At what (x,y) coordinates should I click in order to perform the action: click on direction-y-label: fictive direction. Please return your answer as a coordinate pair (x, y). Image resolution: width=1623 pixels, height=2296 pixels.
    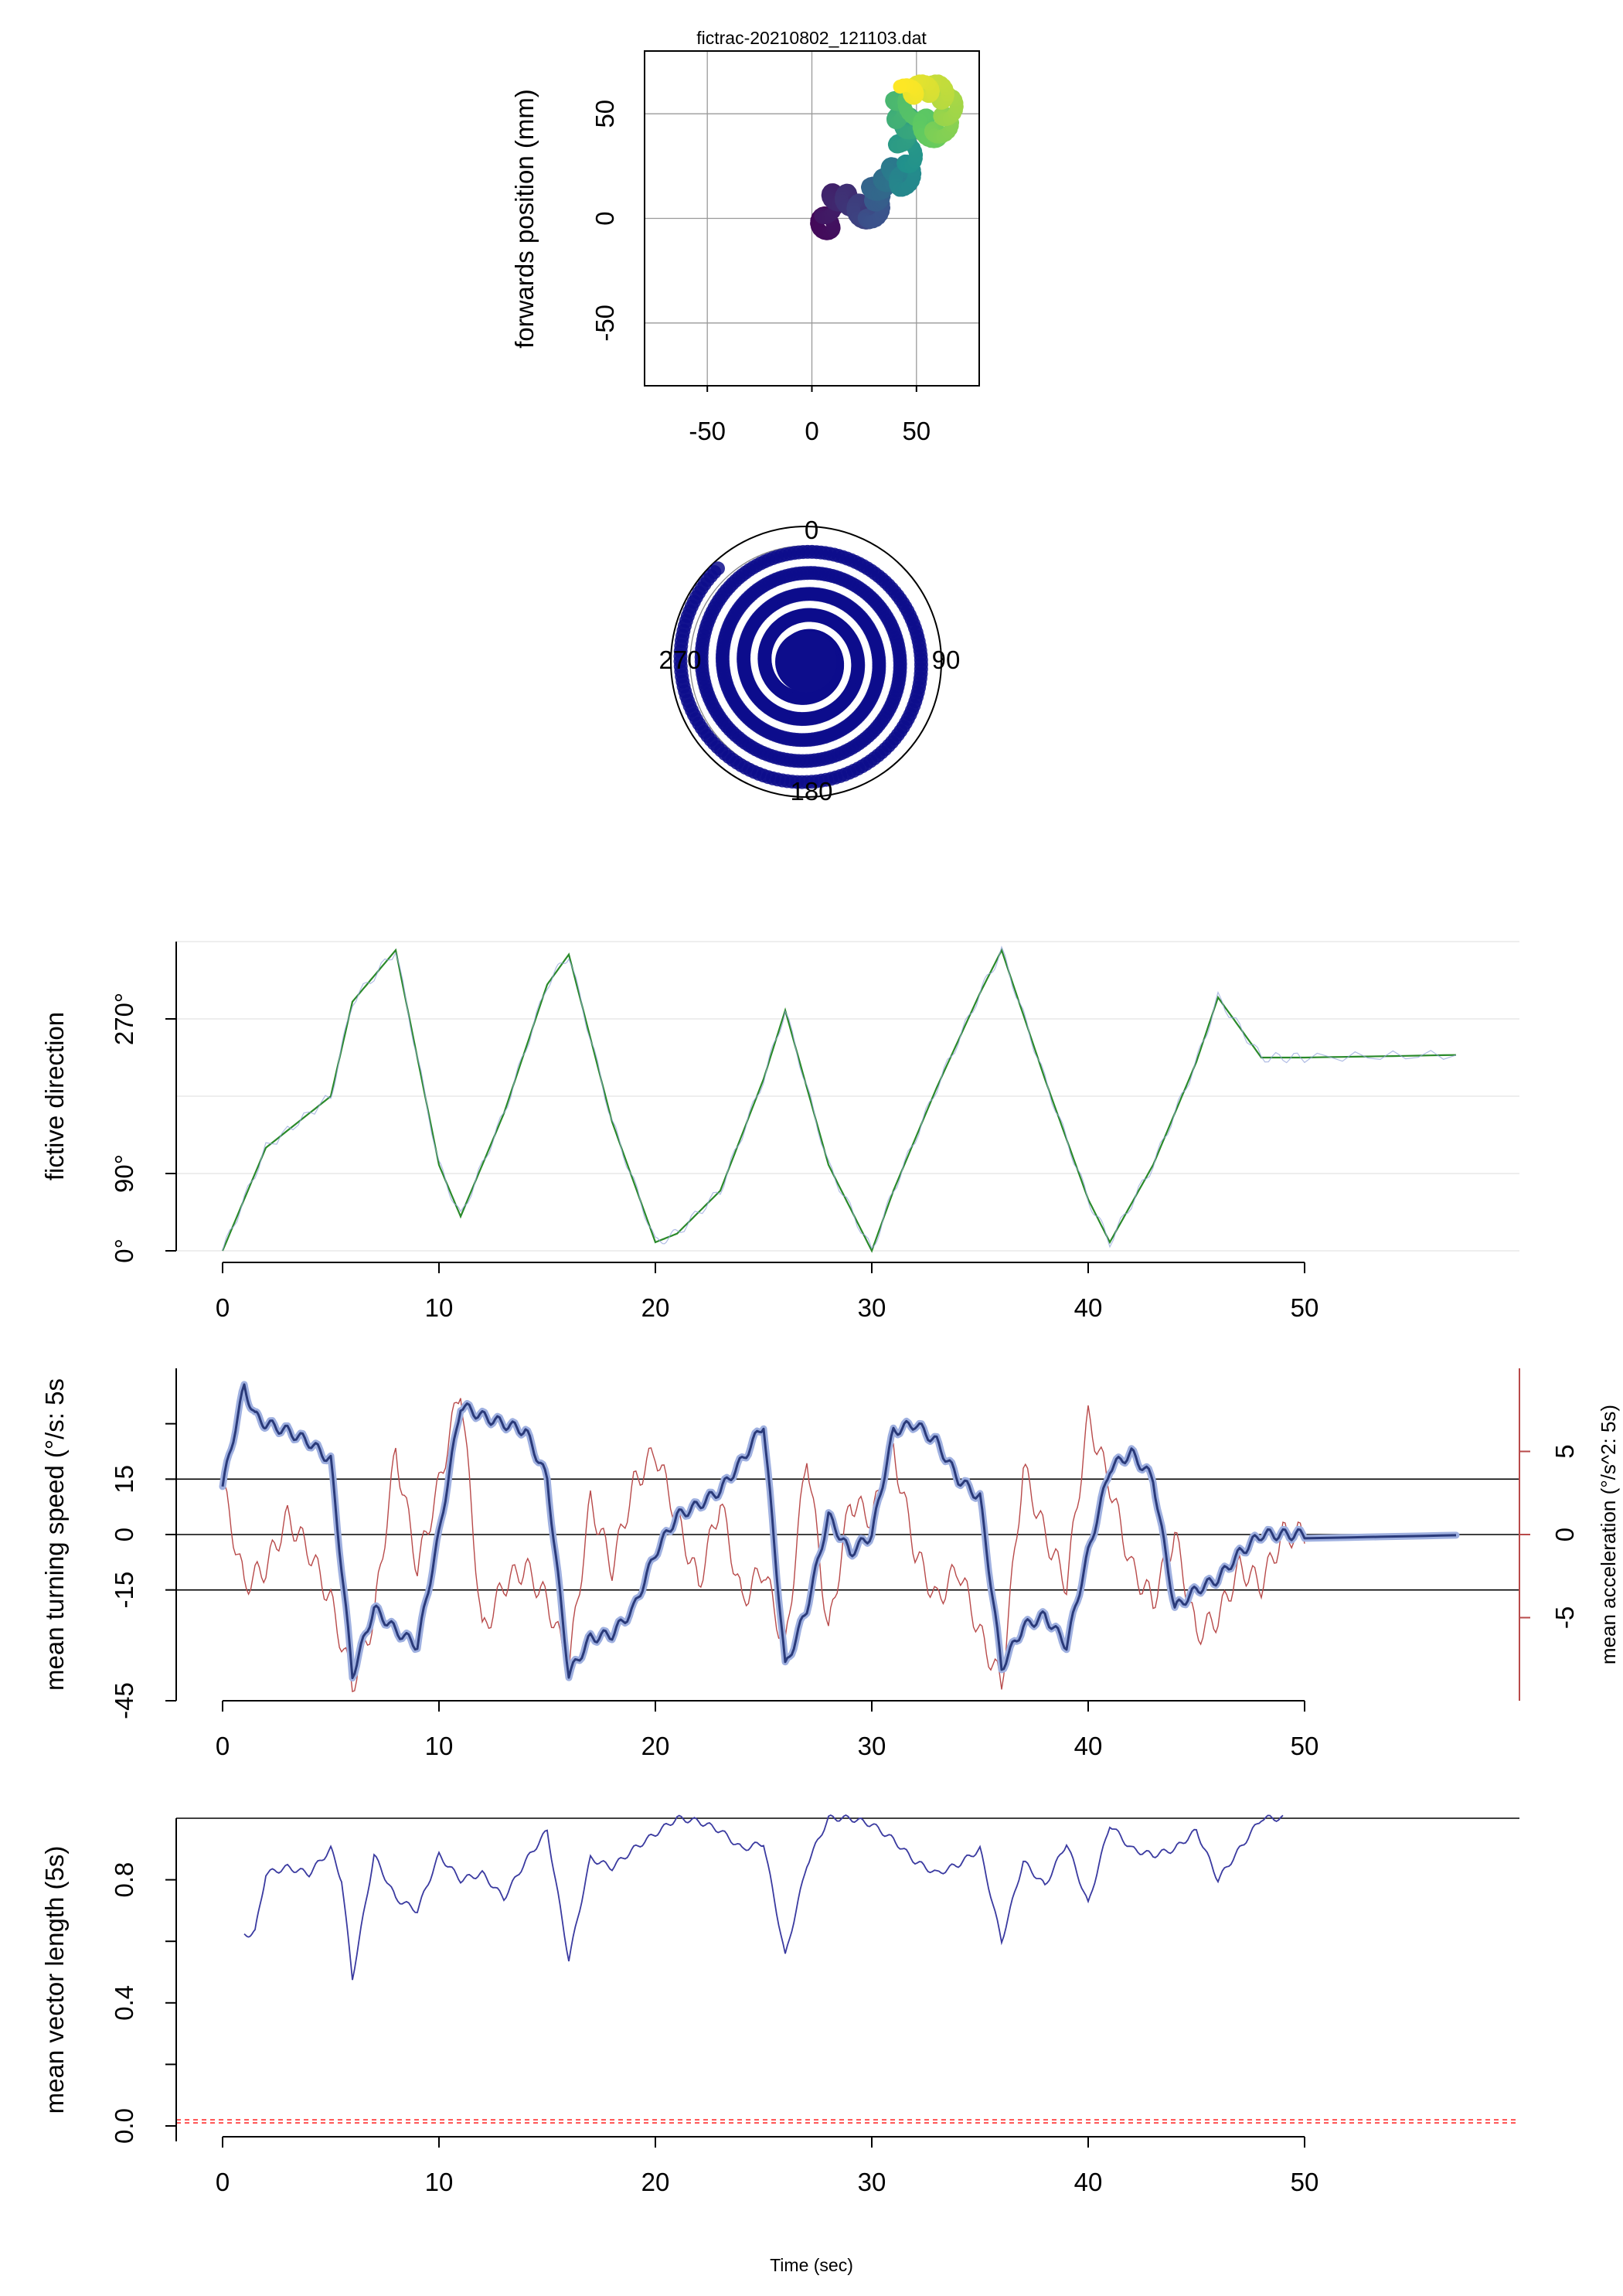
    Looking at the image, I should click on (54, 1096).